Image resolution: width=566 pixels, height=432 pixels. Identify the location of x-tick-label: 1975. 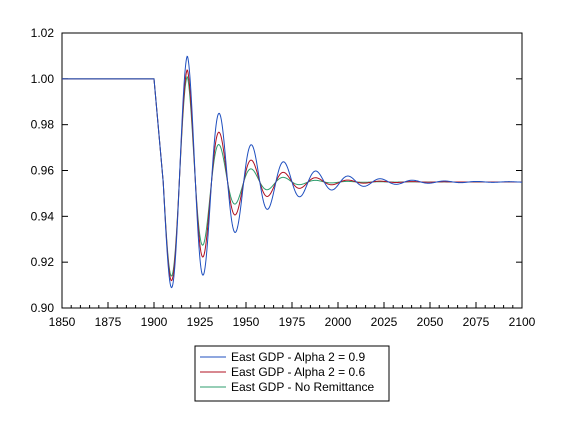
(292, 322).